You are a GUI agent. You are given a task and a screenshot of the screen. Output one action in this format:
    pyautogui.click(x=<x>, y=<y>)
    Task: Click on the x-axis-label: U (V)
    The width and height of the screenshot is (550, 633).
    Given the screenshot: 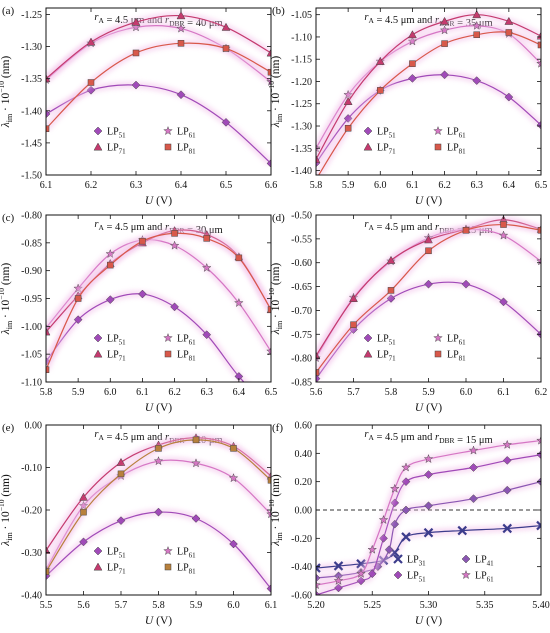 What is the action you would take?
    pyautogui.click(x=158, y=621)
    